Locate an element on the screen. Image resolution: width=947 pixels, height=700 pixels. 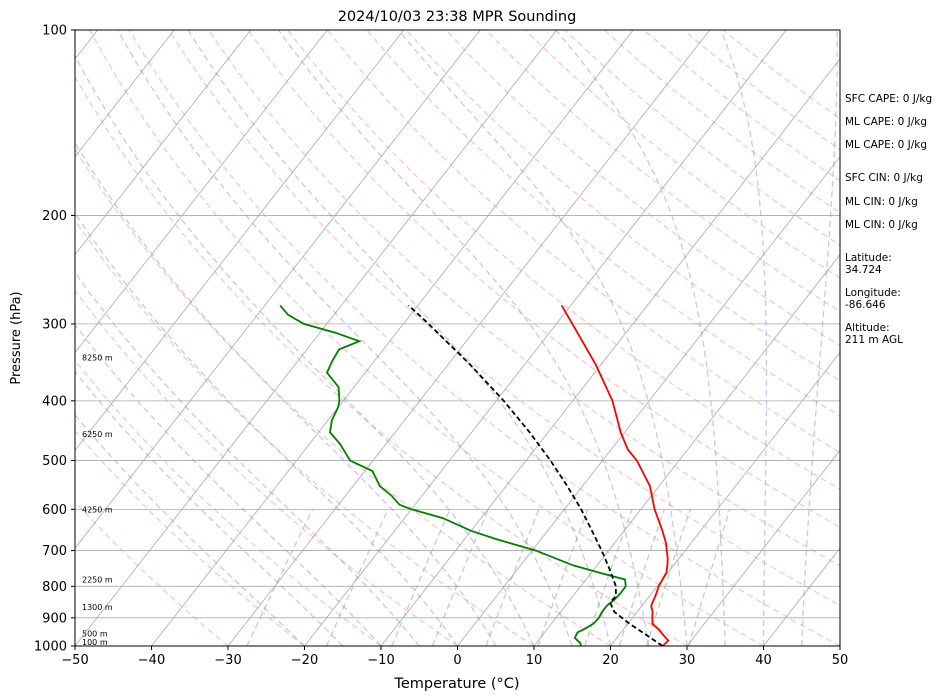
x-tick-label: 0 is located at coordinates (457, 660).